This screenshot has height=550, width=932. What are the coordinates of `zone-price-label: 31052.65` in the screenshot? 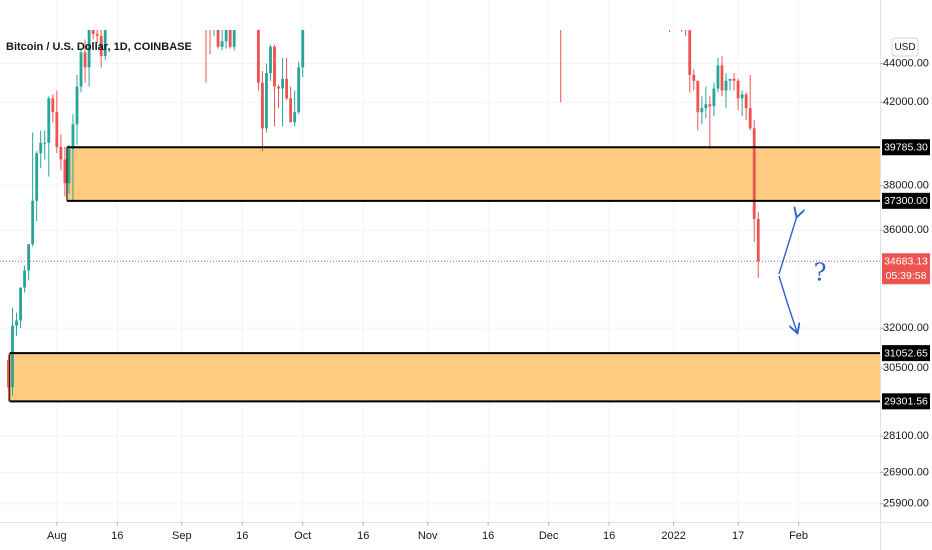 It's located at (906, 353).